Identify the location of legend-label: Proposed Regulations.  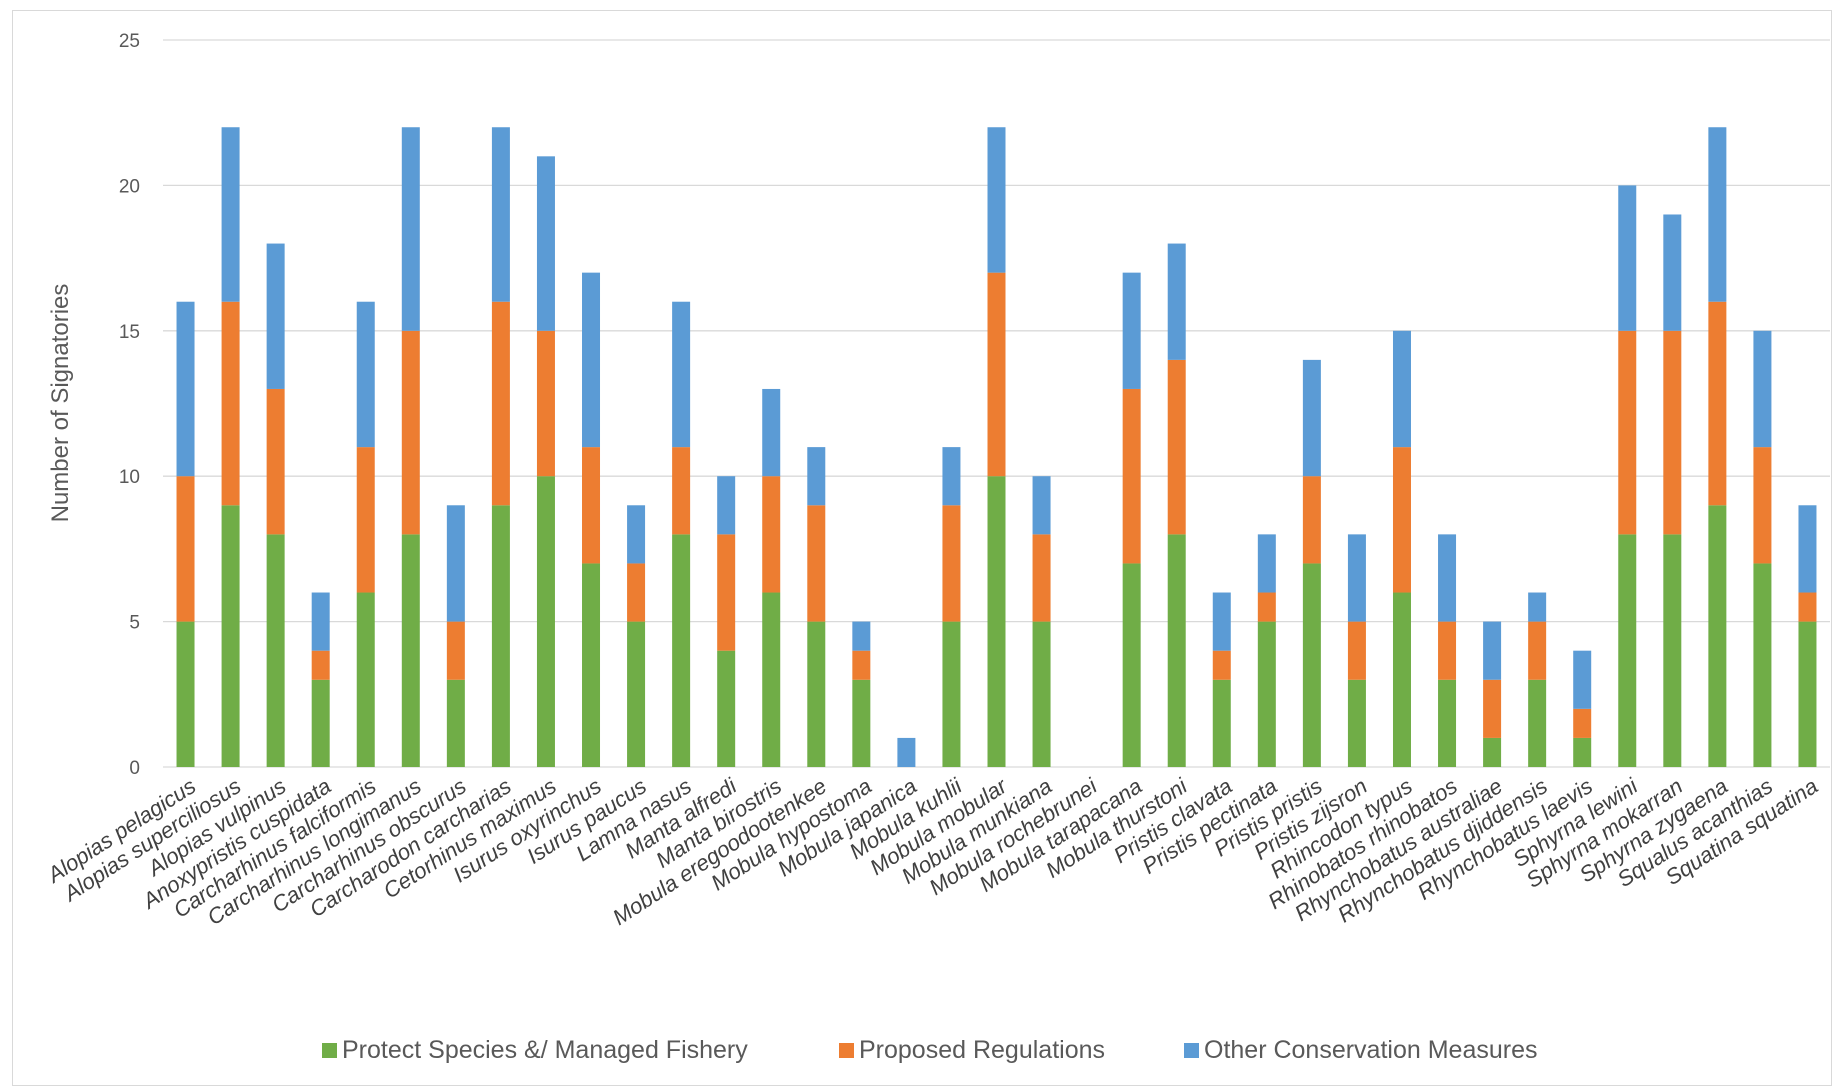
(982, 1050).